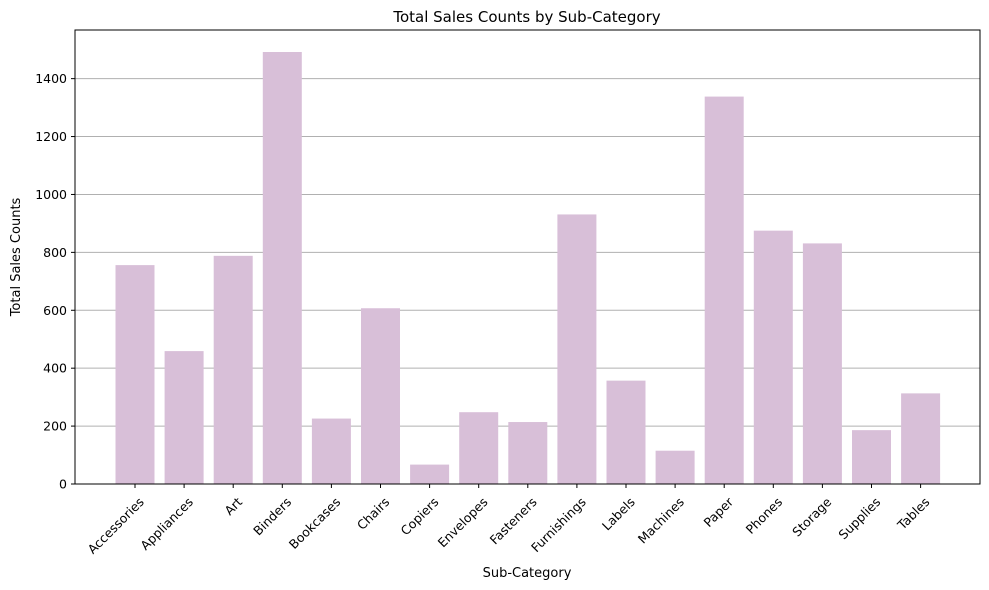 This screenshot has width=989, height=590. I want to click on y-axis-ticks: 0 200 400 600 800 1000 1200 1400, so click(55, 281).